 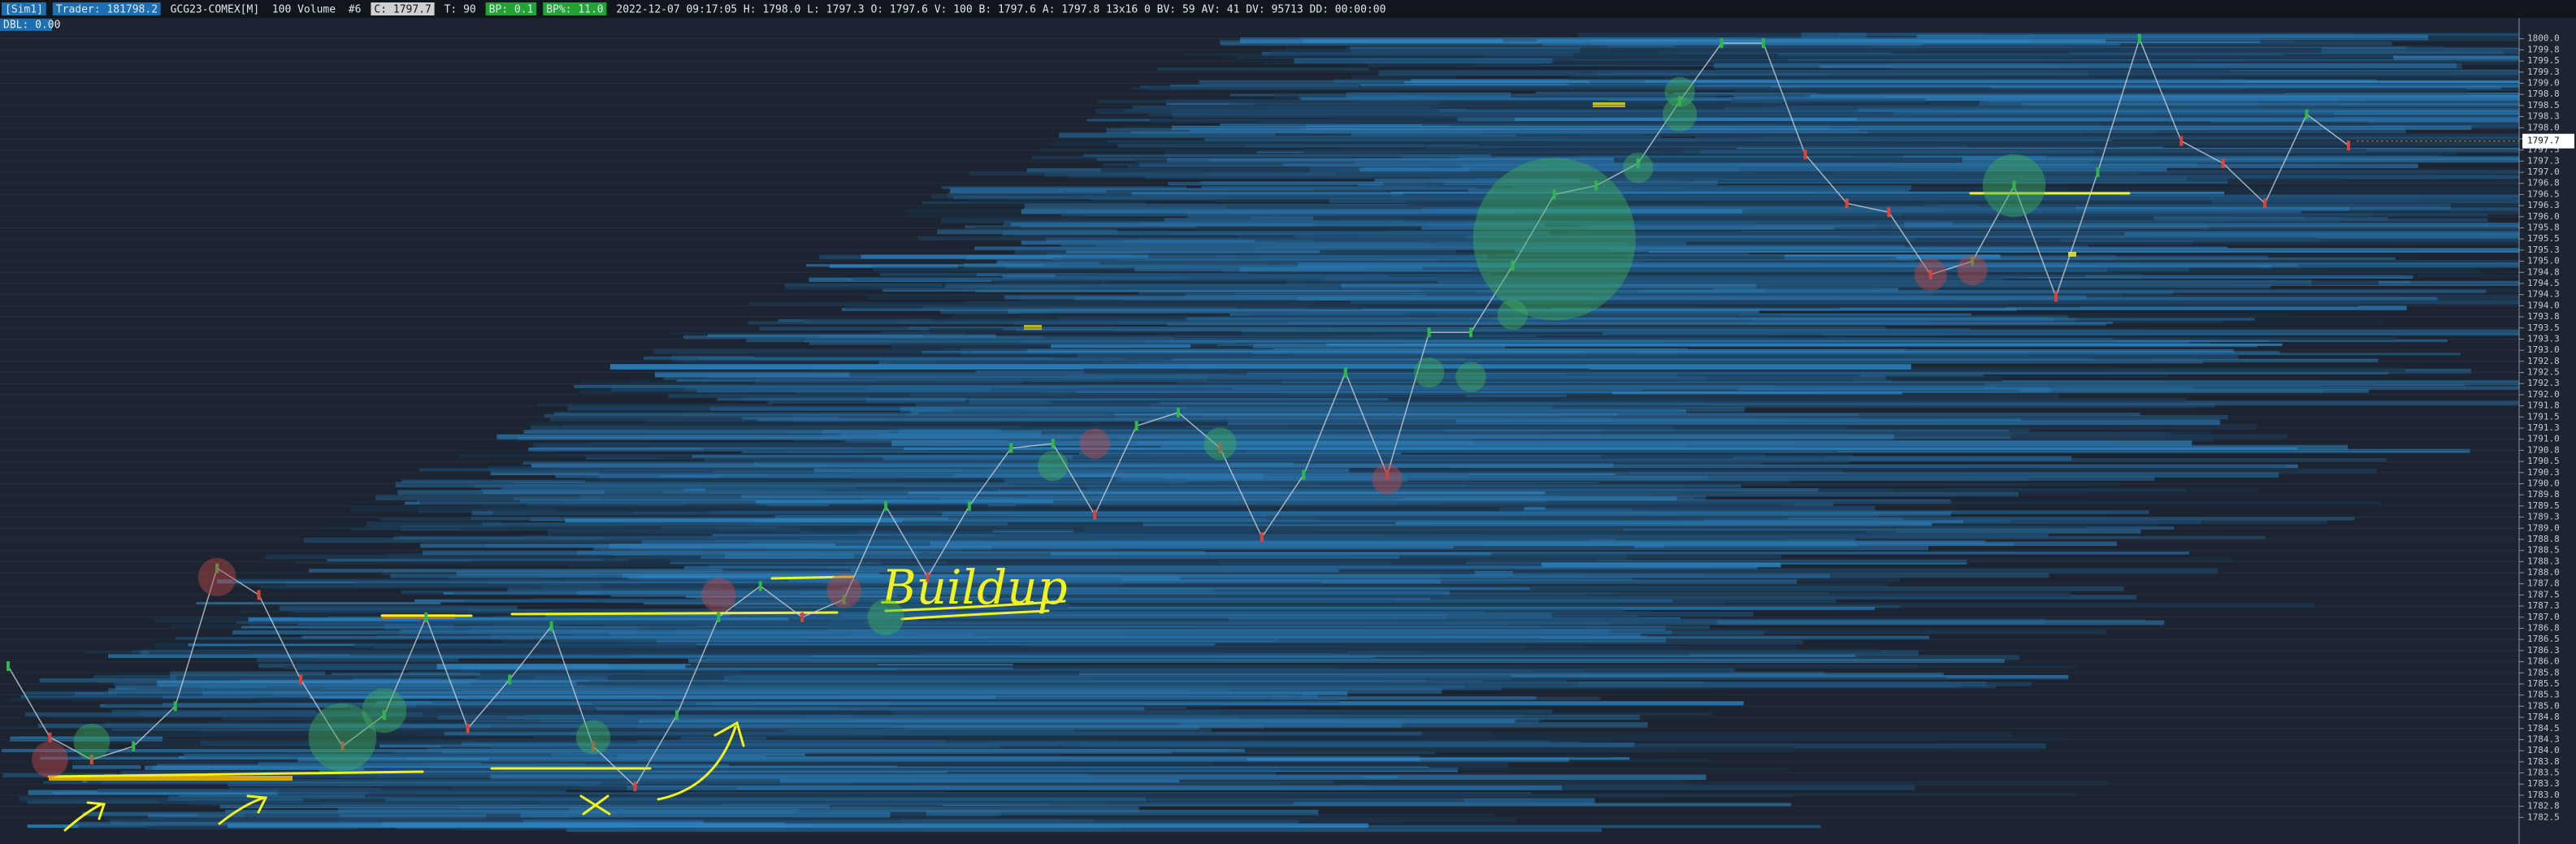 What do you see at coordinates (2543, 250) in the screenshot?
I see `tick-label: 1795.3` at bounding box center [2543, 250].